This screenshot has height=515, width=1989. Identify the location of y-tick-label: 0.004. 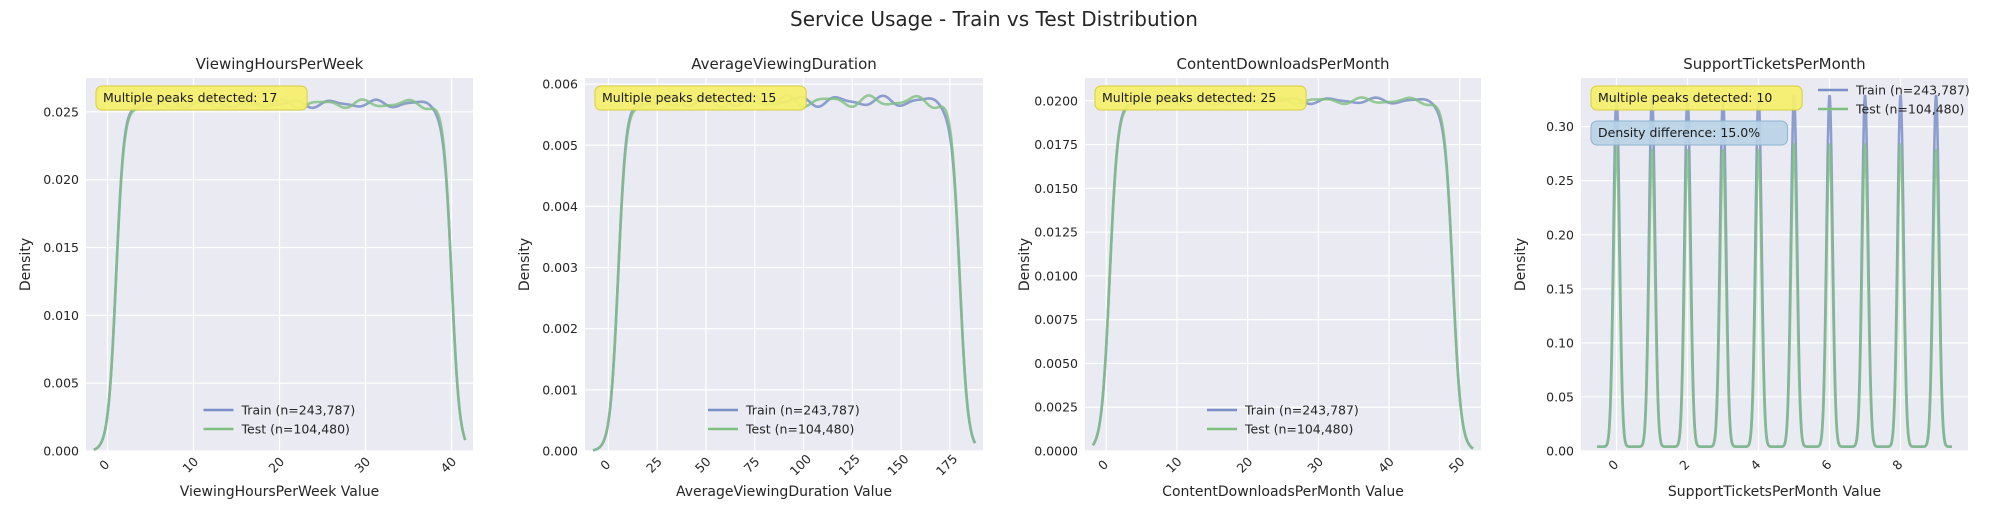
(560, 206).